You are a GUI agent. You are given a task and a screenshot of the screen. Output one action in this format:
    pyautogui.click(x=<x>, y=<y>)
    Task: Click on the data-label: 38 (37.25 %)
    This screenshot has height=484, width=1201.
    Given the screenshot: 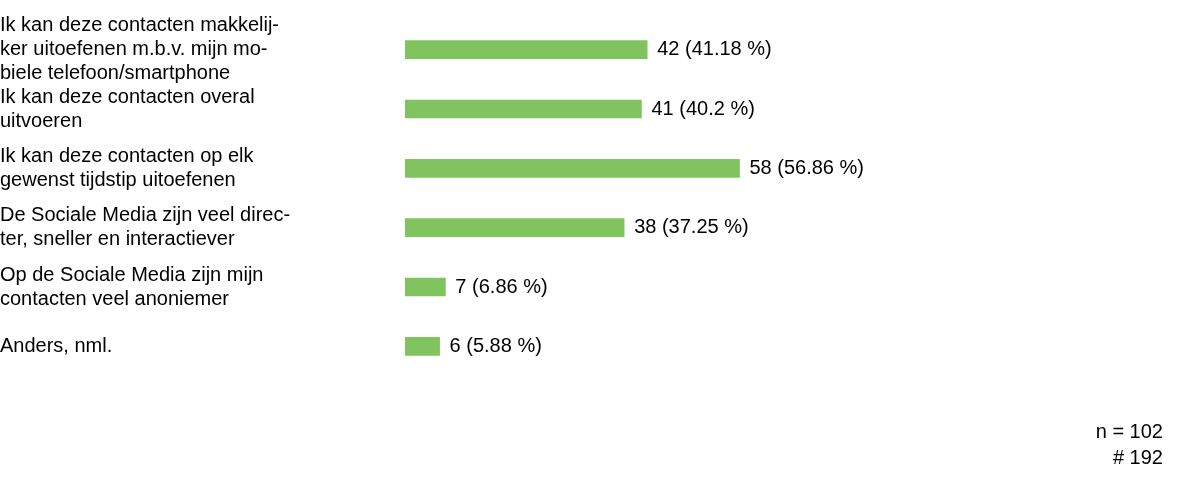 What is the action you would take?
    pyautogui.click(x=691, y=226)
    